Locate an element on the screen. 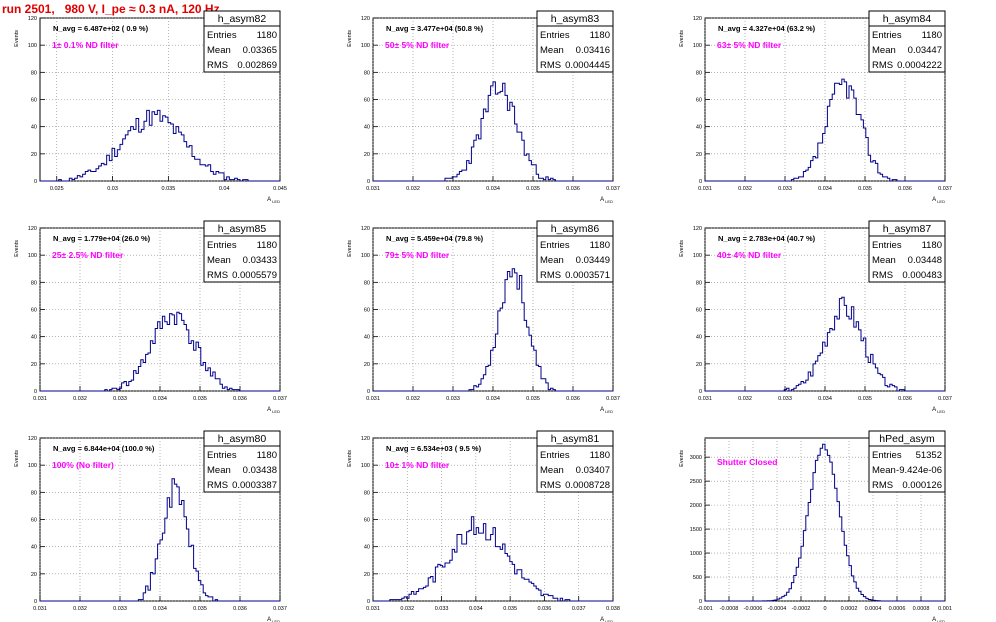 The image size is (996, 622). stats-value: 0.0008728 is located at coordinates (587, 485).